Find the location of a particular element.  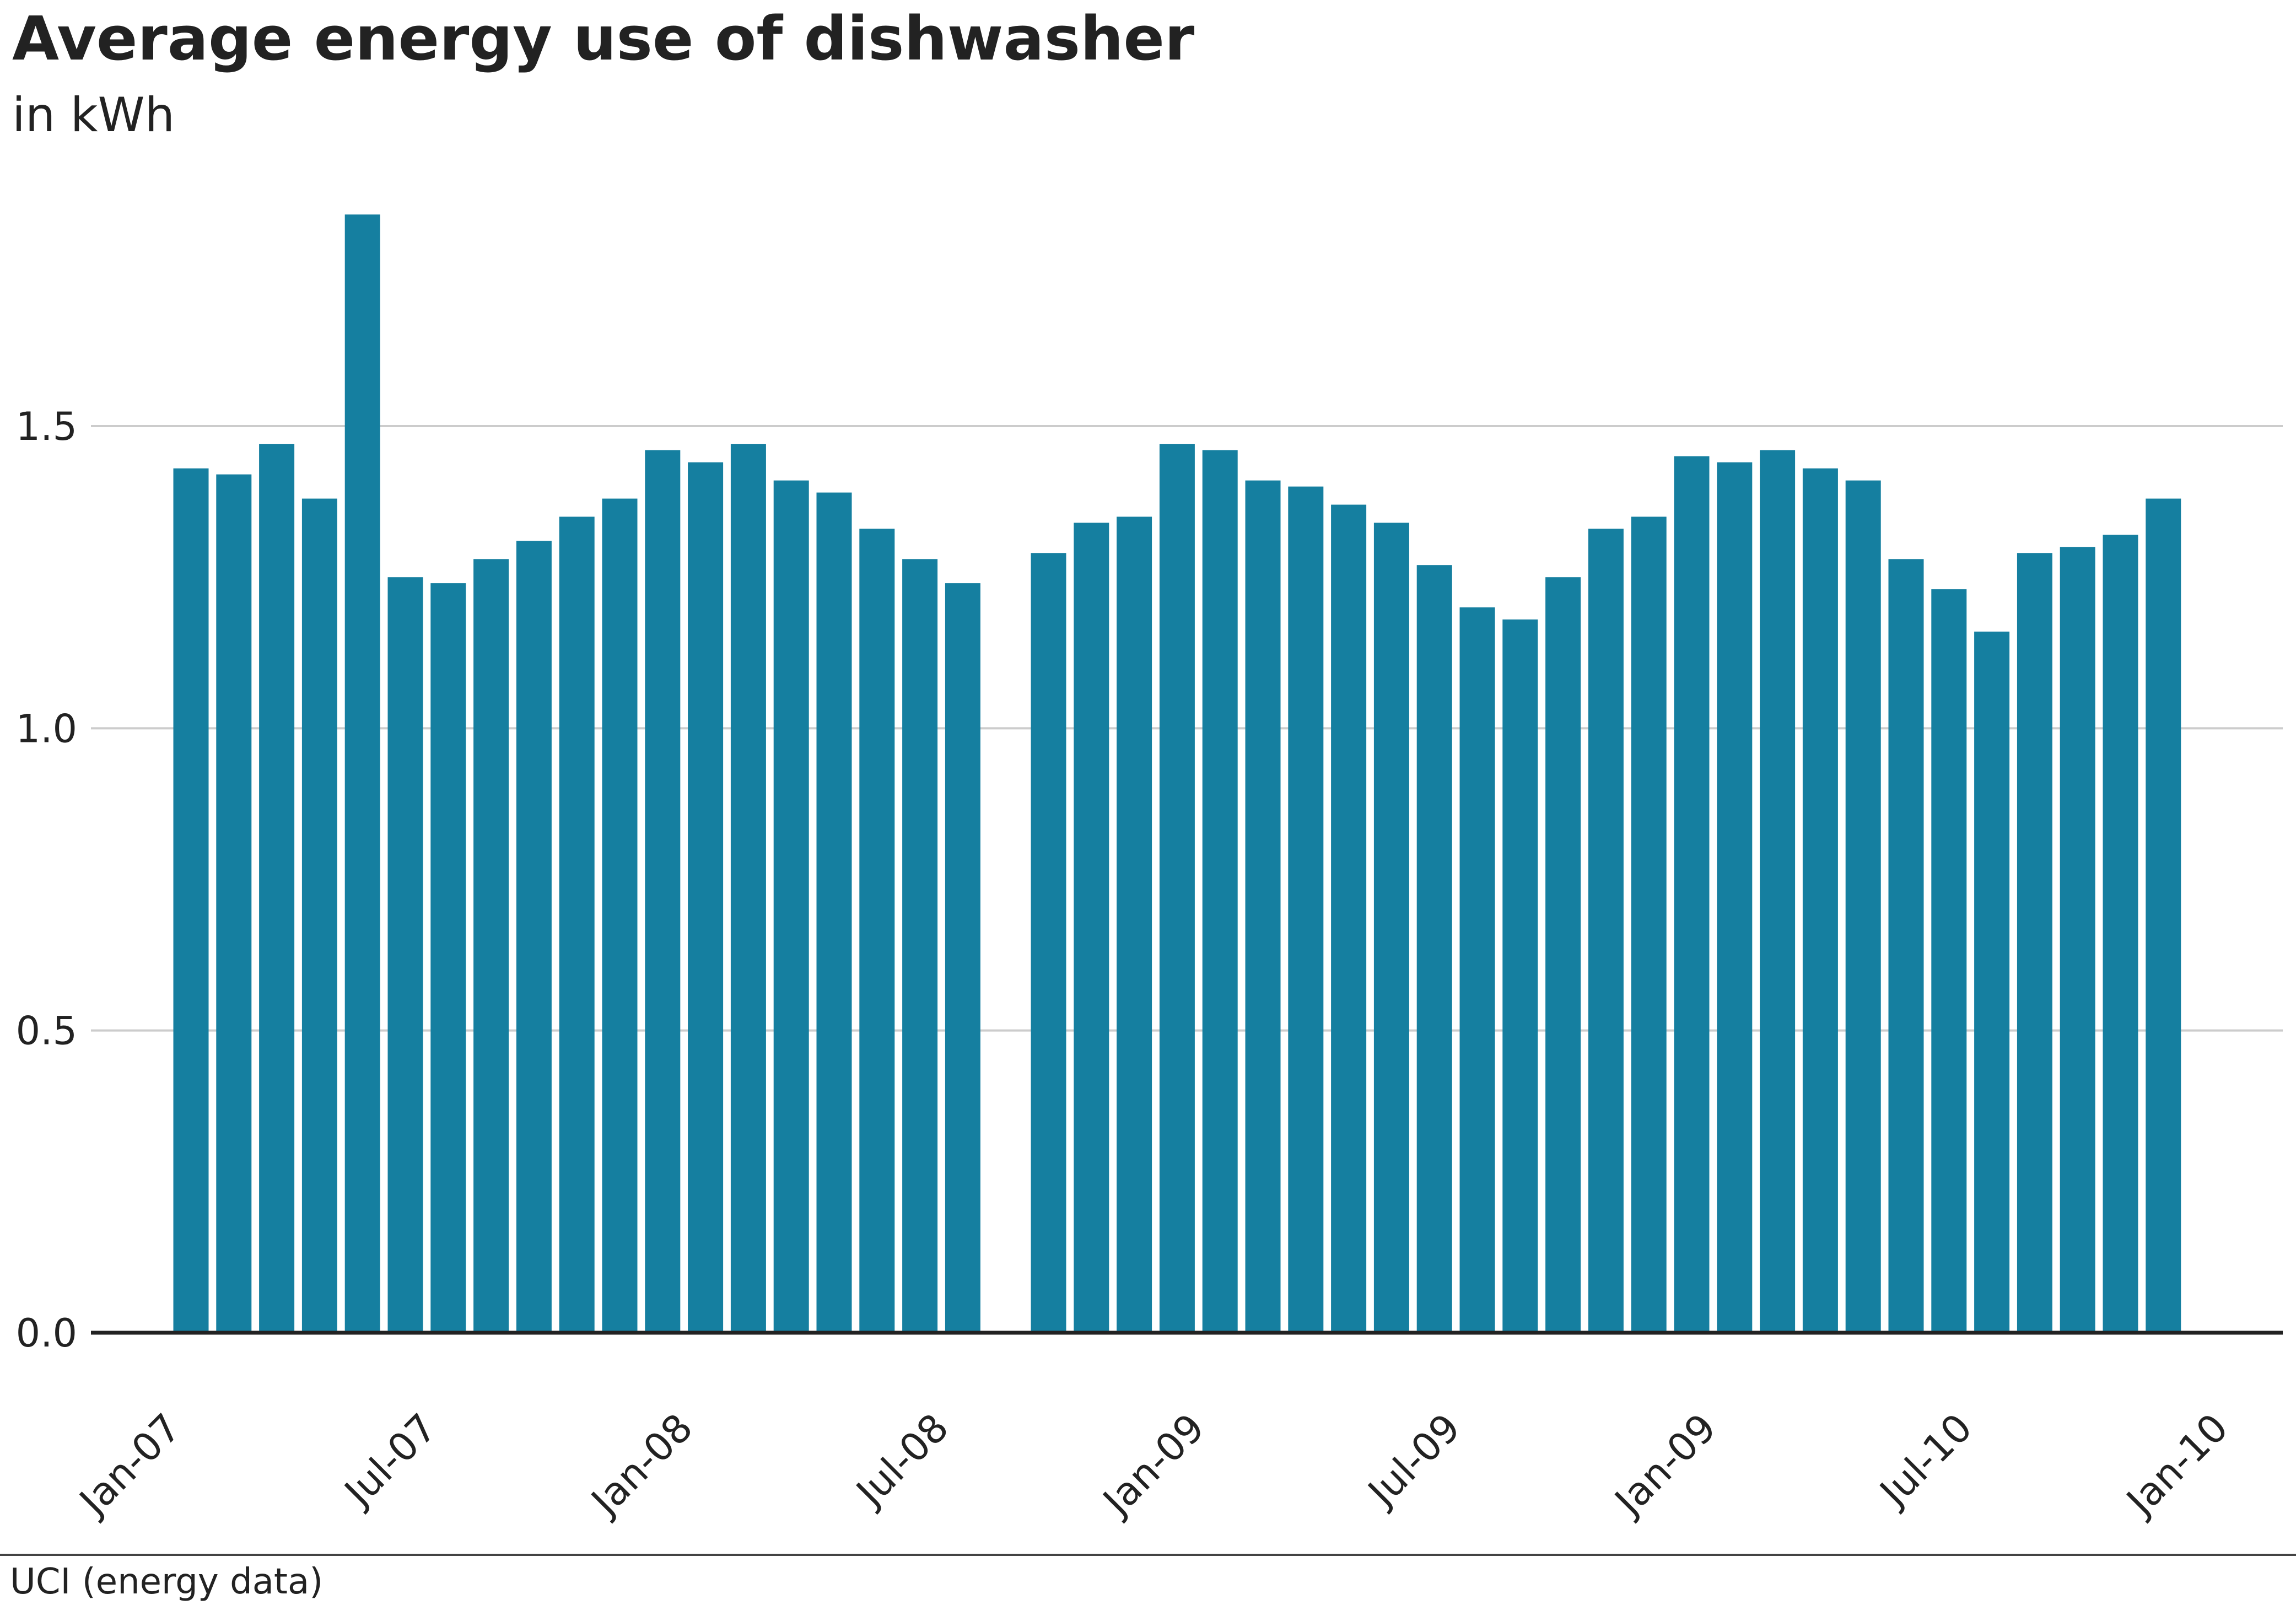

y-tick-label: 0.5 is located at coordinates (47, 1032).